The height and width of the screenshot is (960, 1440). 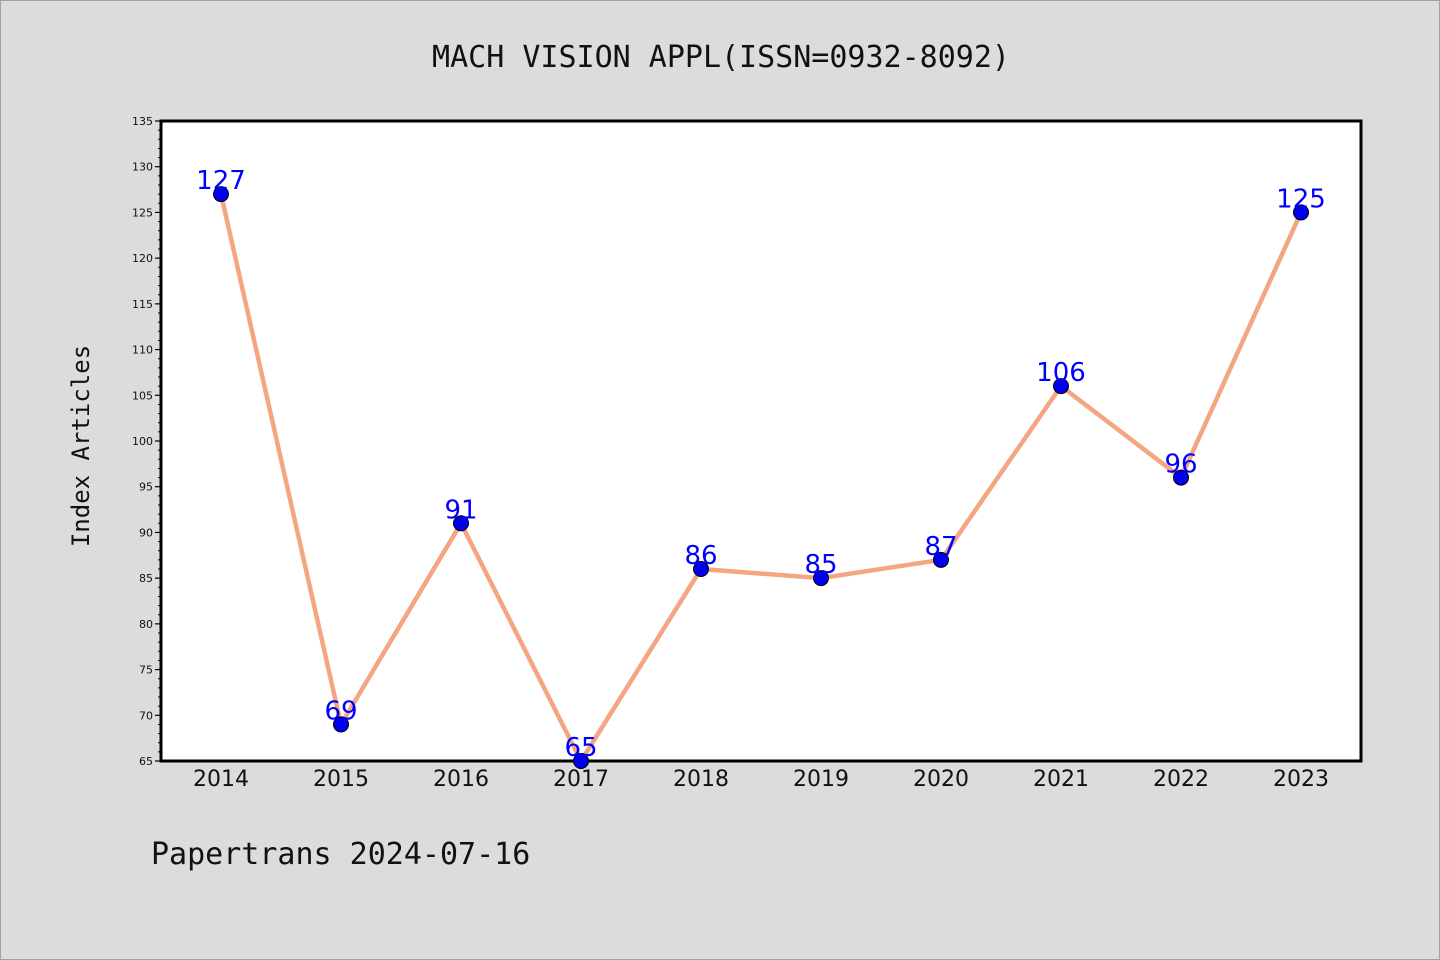 I want to click on y-tick-label: 80, so click(x=146, y=624).